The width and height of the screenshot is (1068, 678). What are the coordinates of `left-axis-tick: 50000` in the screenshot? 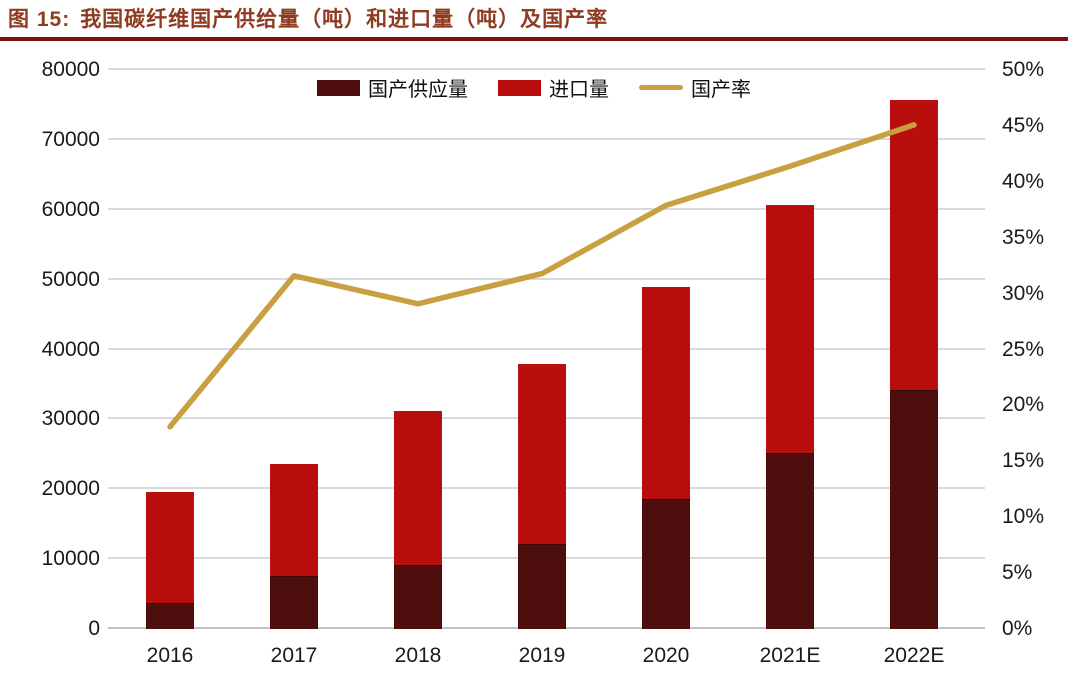 It's located at (70, 279).